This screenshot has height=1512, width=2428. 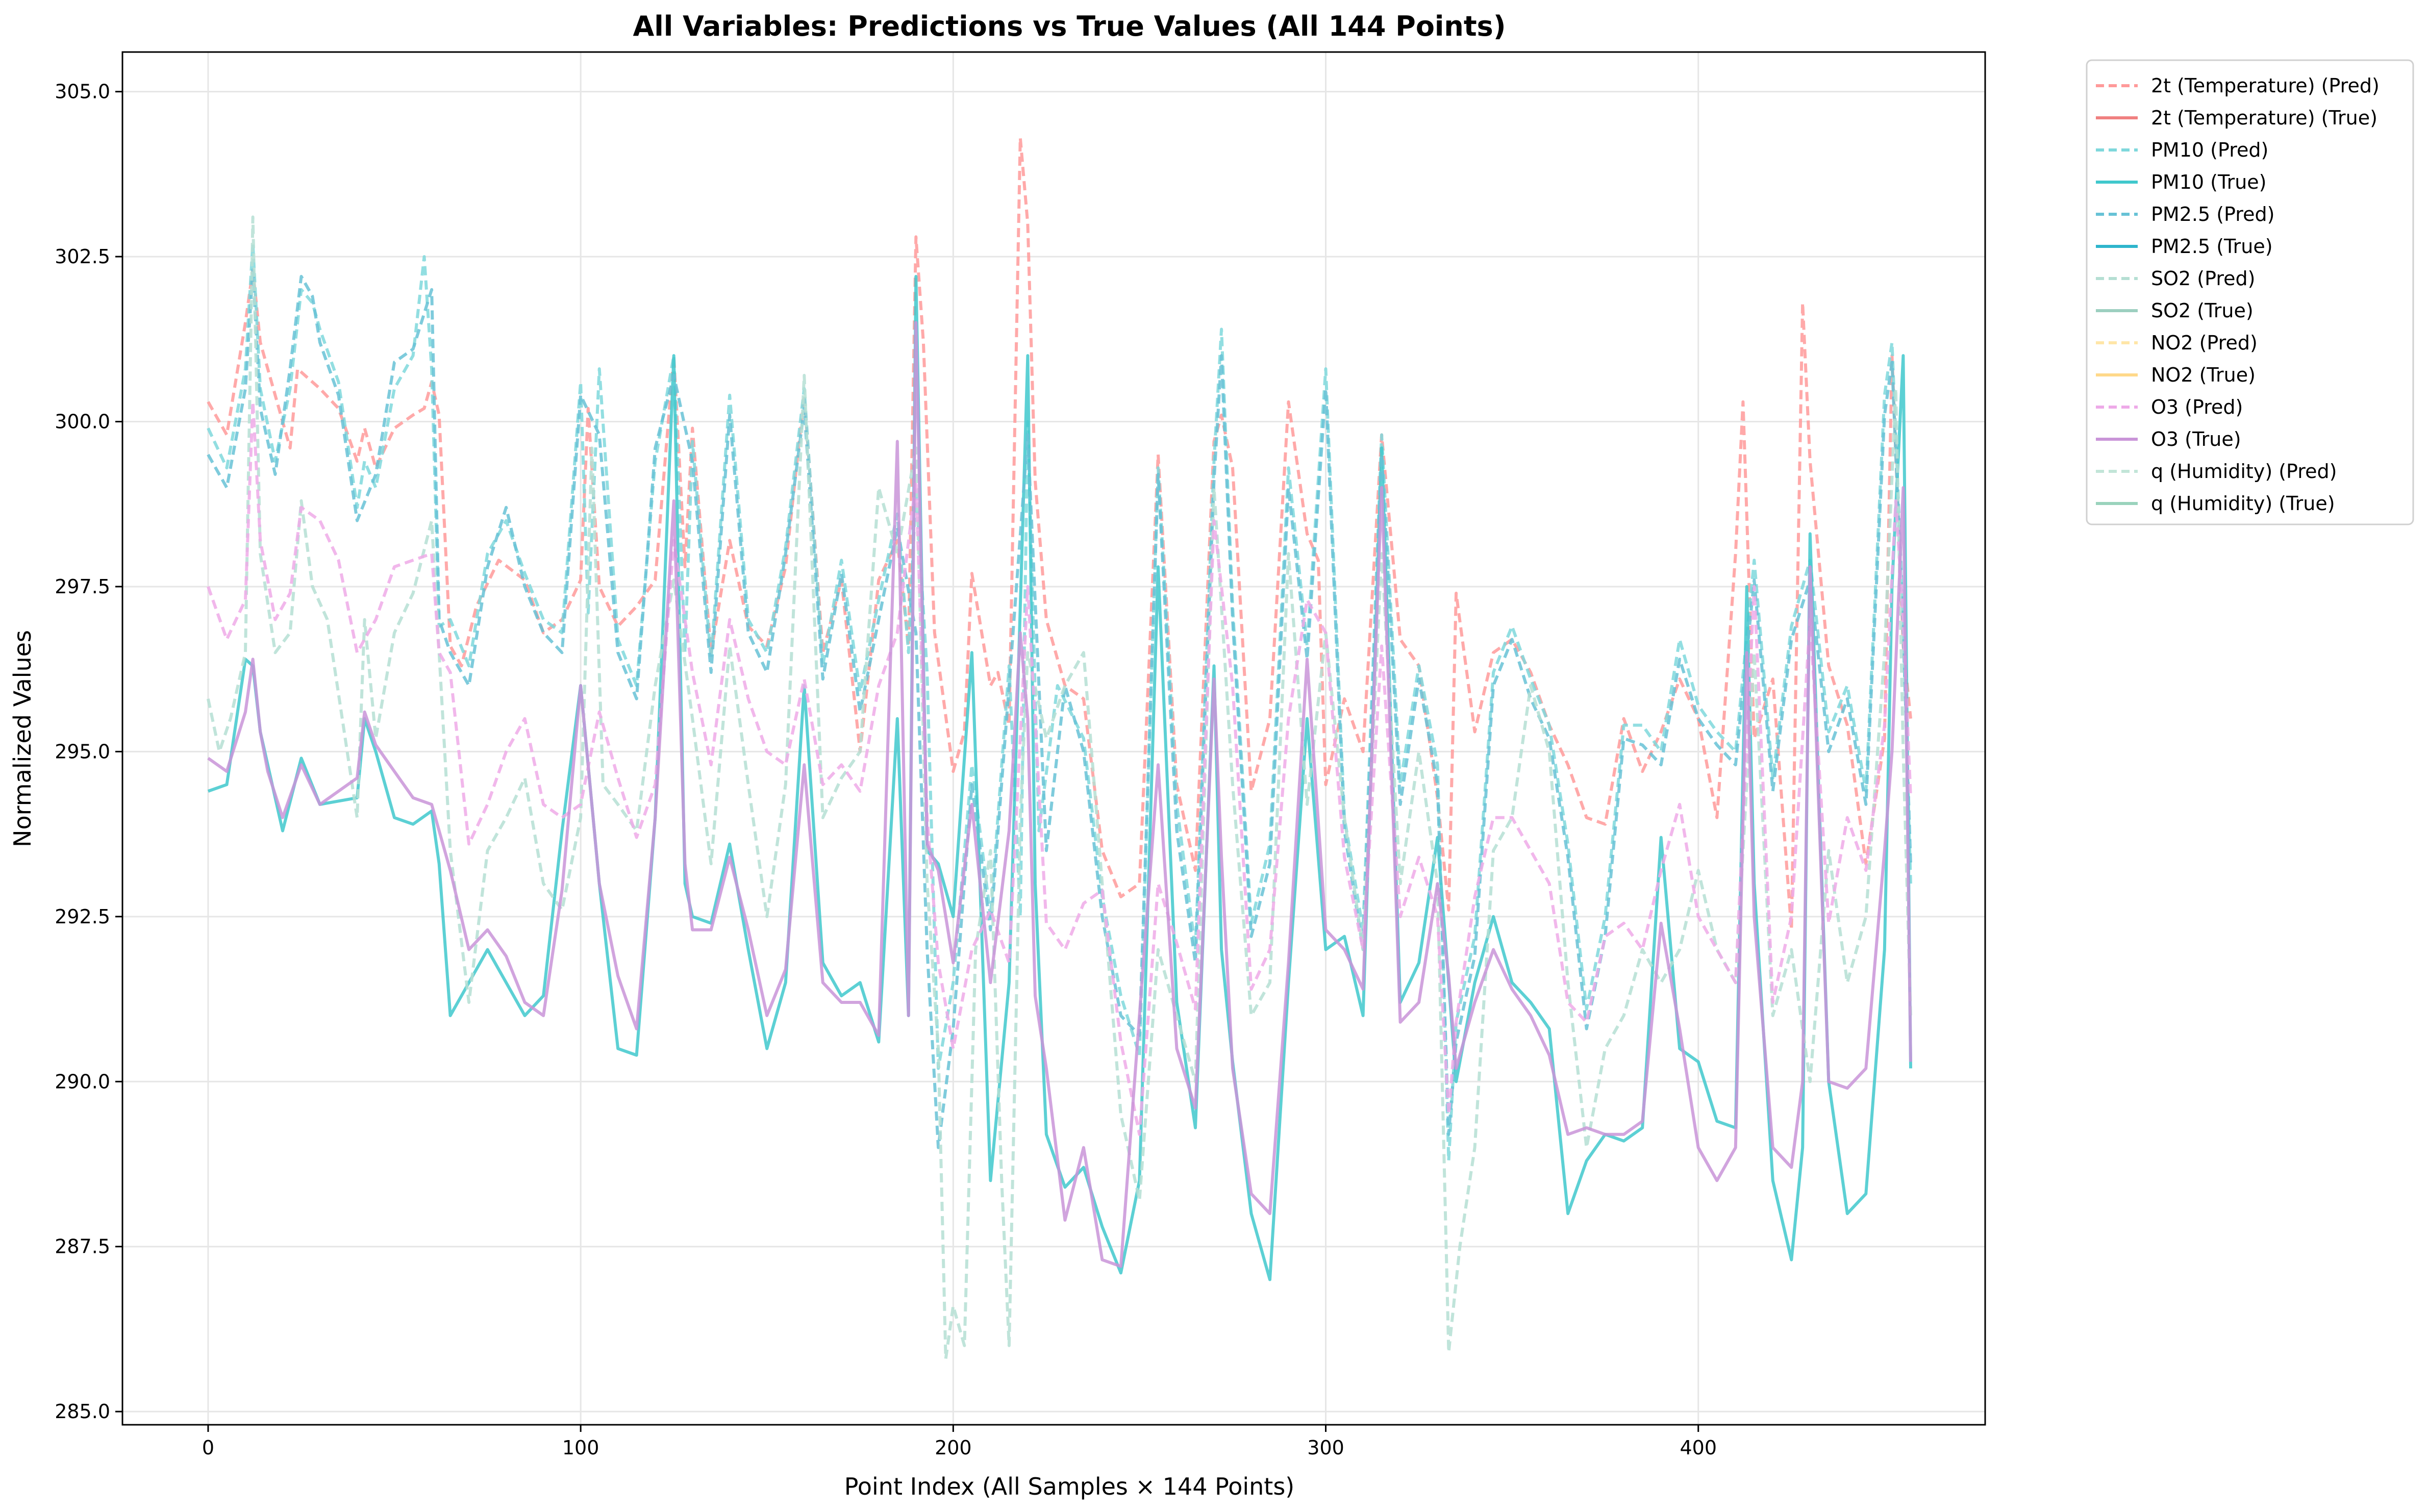 What do you see at coordinates (1698, 1448) in the screenshot?
I see `x-tick-label: 400` at bounding box center [1698, 1448].